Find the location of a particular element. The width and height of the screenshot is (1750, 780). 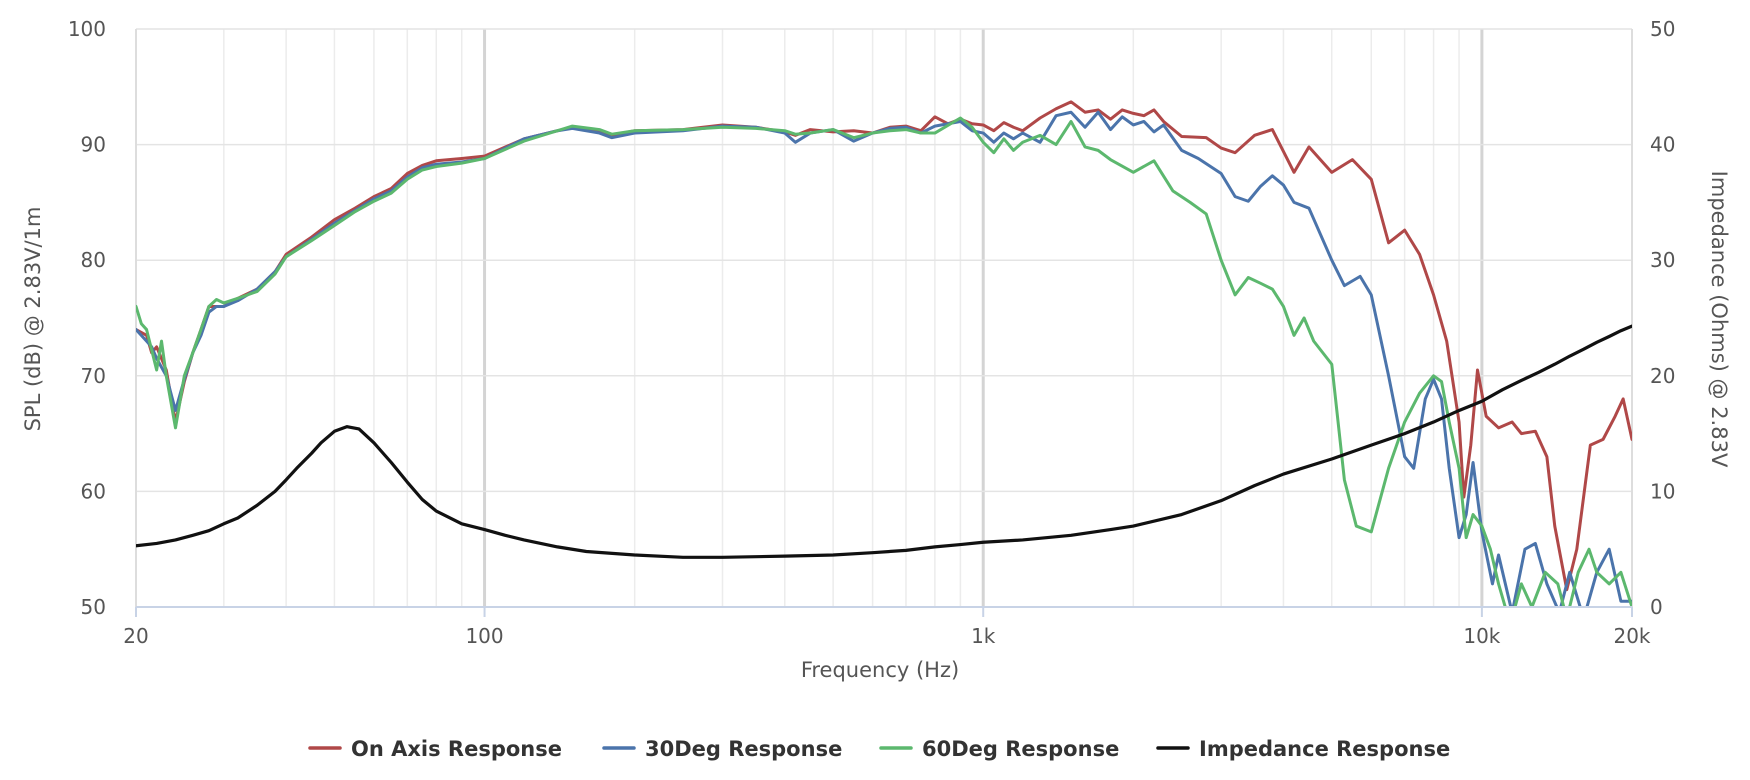

y2-tick-label: 0 is located at coordinates (1656, 607).